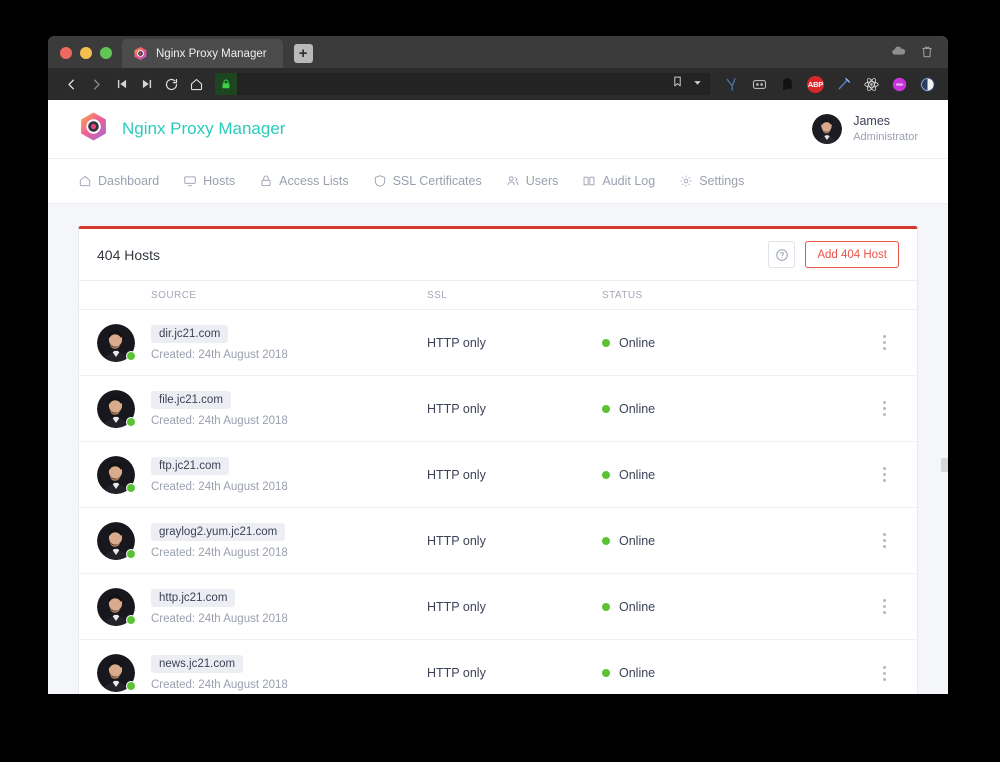  What do you see at coordinates (303, 53) in the screenshot?
I see `new-tab-button: +` at bounding box center [303, 53].